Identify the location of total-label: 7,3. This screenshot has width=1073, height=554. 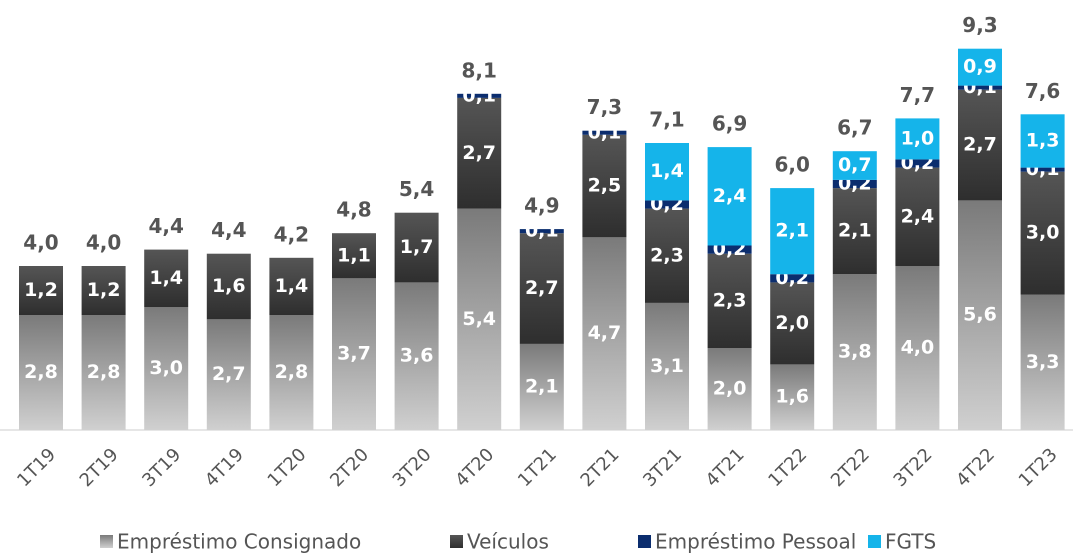
(604, 107).